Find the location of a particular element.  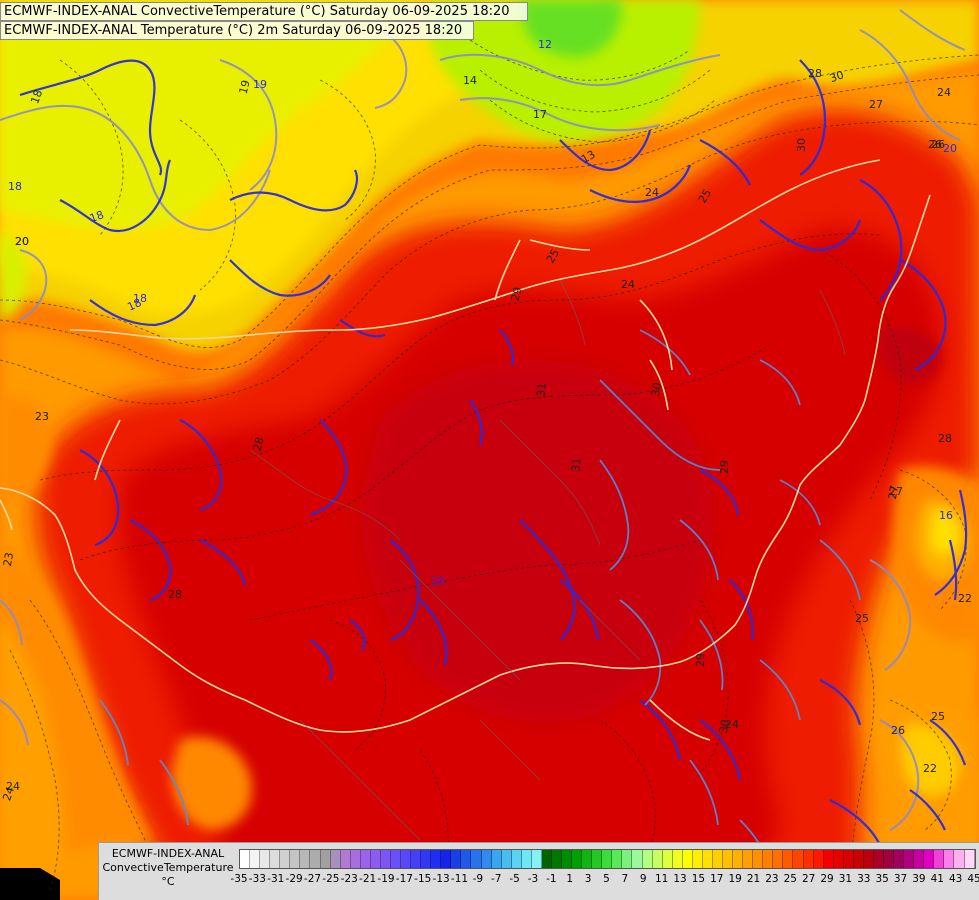

legend-tick-label: -35 is located at coordinates (239, 879).